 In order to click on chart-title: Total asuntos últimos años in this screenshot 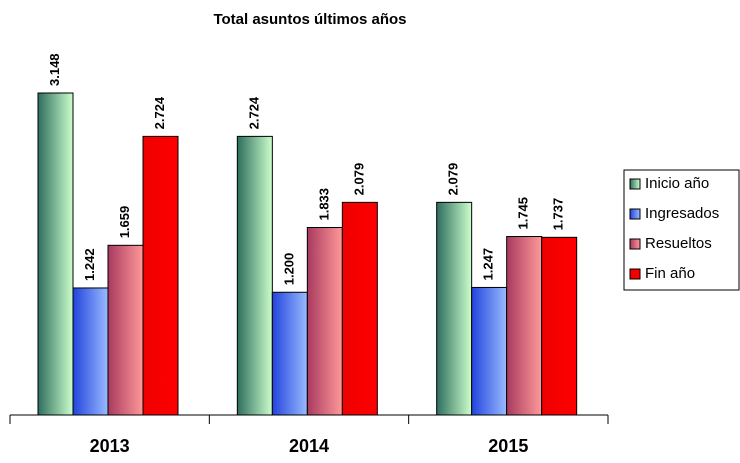, I will do `click(309, 19)`.